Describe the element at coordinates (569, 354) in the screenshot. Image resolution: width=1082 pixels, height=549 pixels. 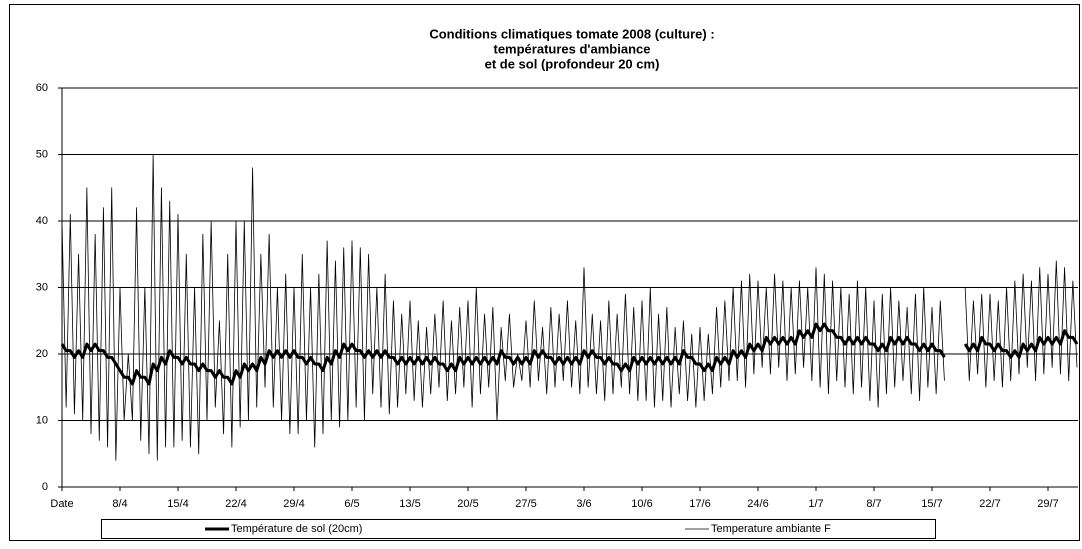
I see `series-line` at that location.